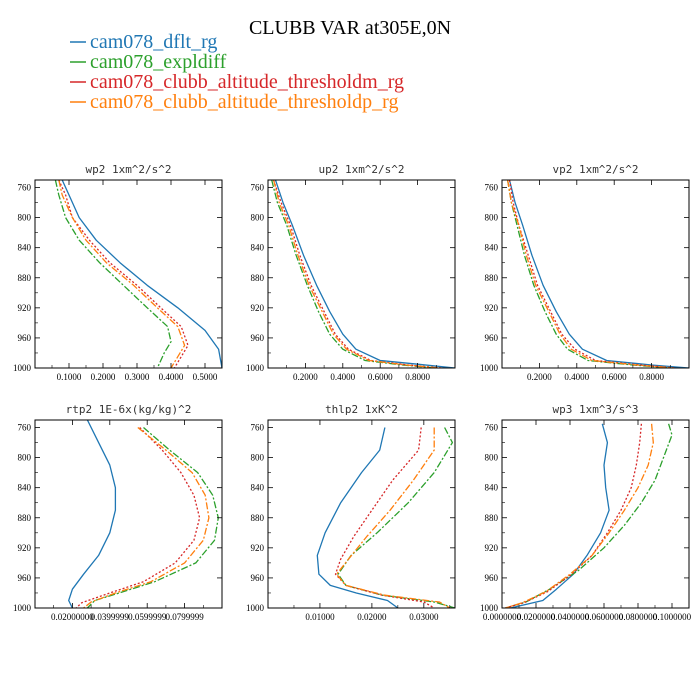  What do you see at coordinates (129, 409) in the screenshot?
I see `panel-title: rtp2 1E-6x(kg/kg)^2` at bounding box center [129, 409].